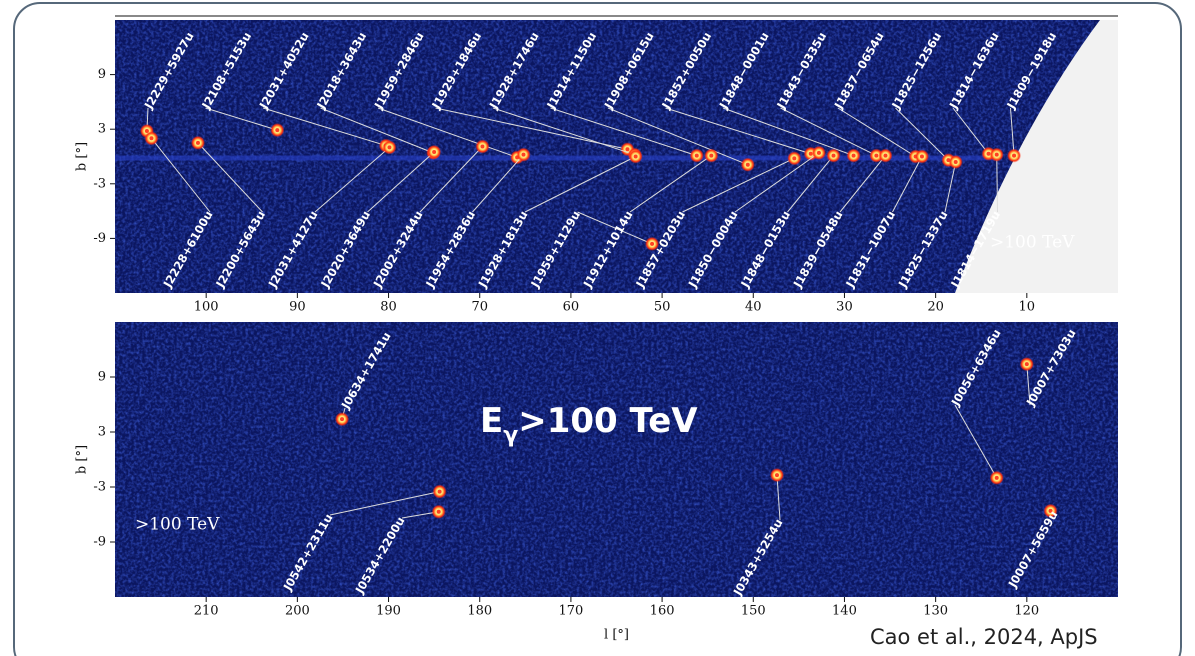 The width and height of the screenshot is (1195, 656). Describe the element at coordinates (1036, 156) in the screenshot. I see `uncovered-sky` at that location.